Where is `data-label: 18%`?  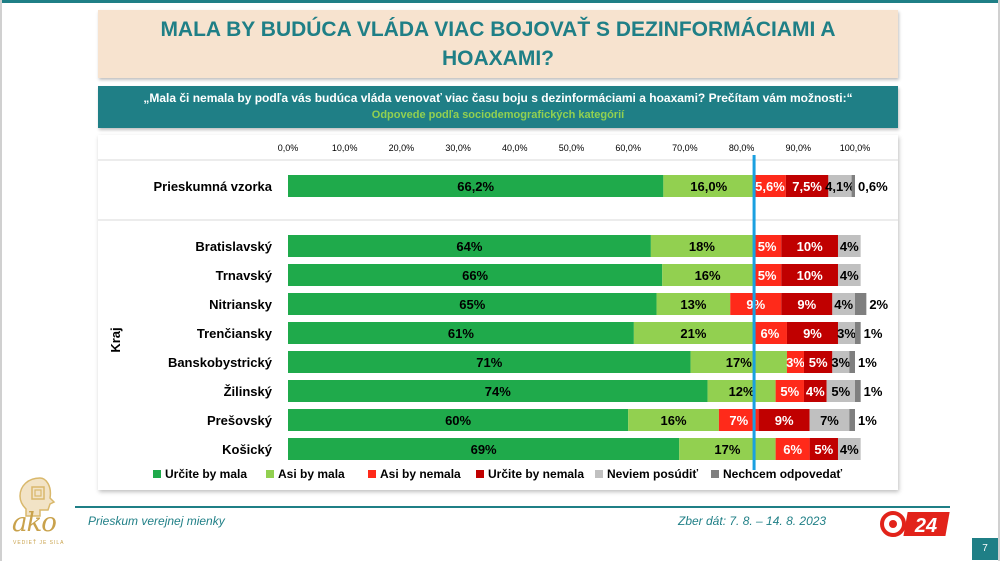 data-label: 18% is located at coordinates (702, 246).